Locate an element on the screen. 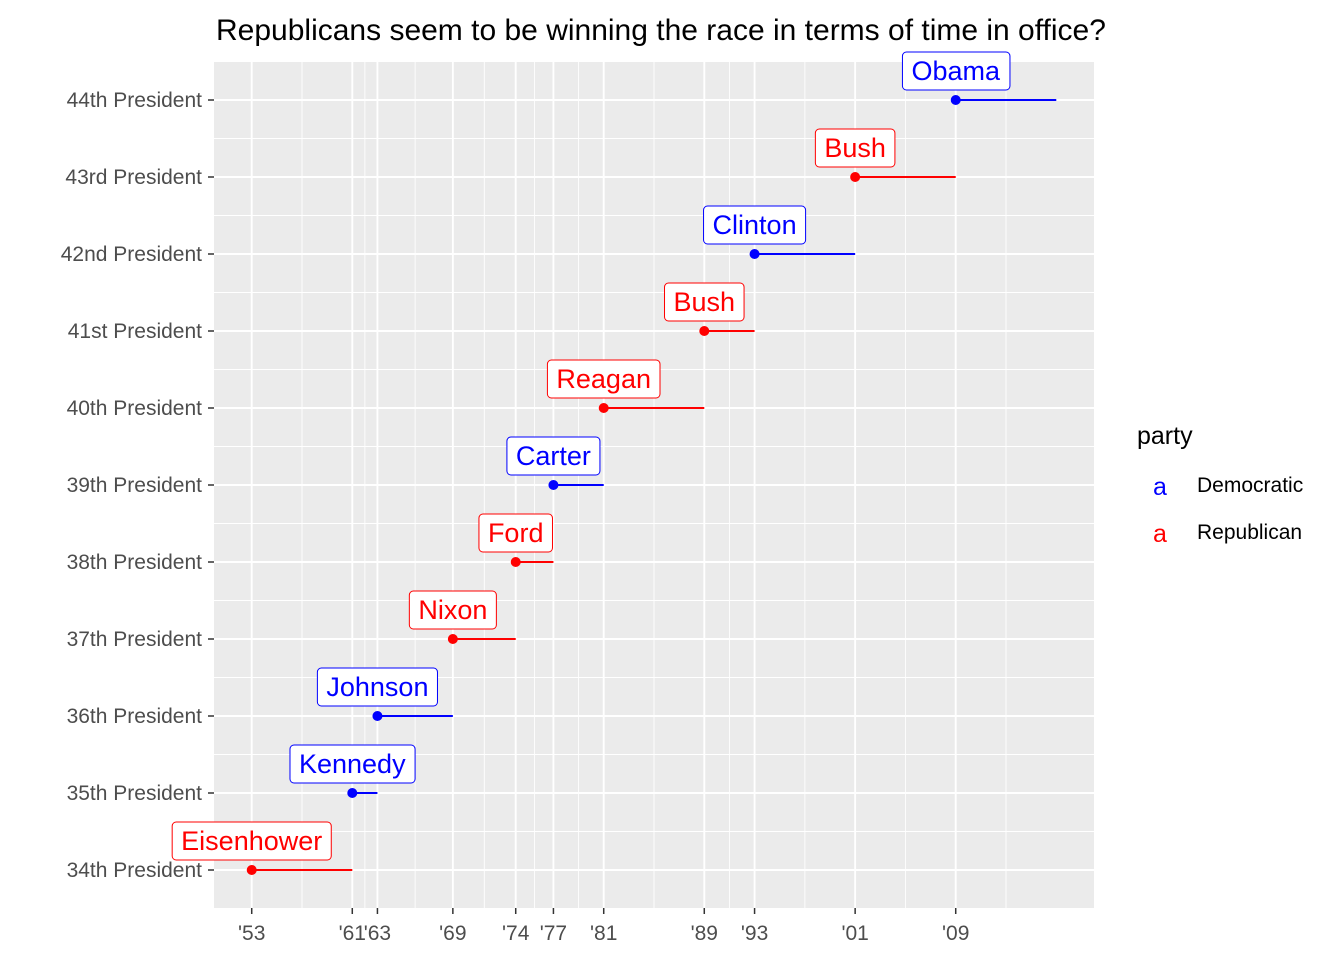 This screenshot has width=1344, height=960. y-tick-label: 34th President is located at coordinates (135, 870).